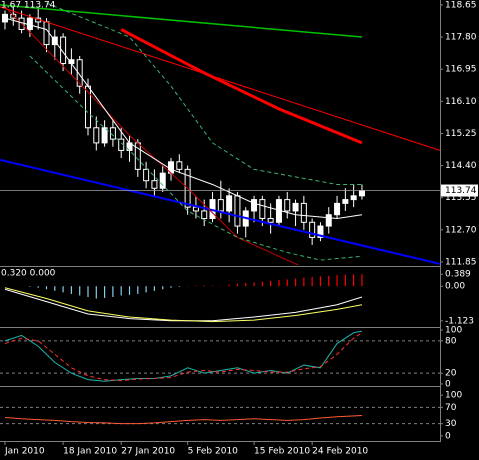 Image resolution: width=479 pixels, height=460 pixels. Describe the element at coordinates (459, 321) in the screenshot. I see `y-tick-label: -1.123` at that location.